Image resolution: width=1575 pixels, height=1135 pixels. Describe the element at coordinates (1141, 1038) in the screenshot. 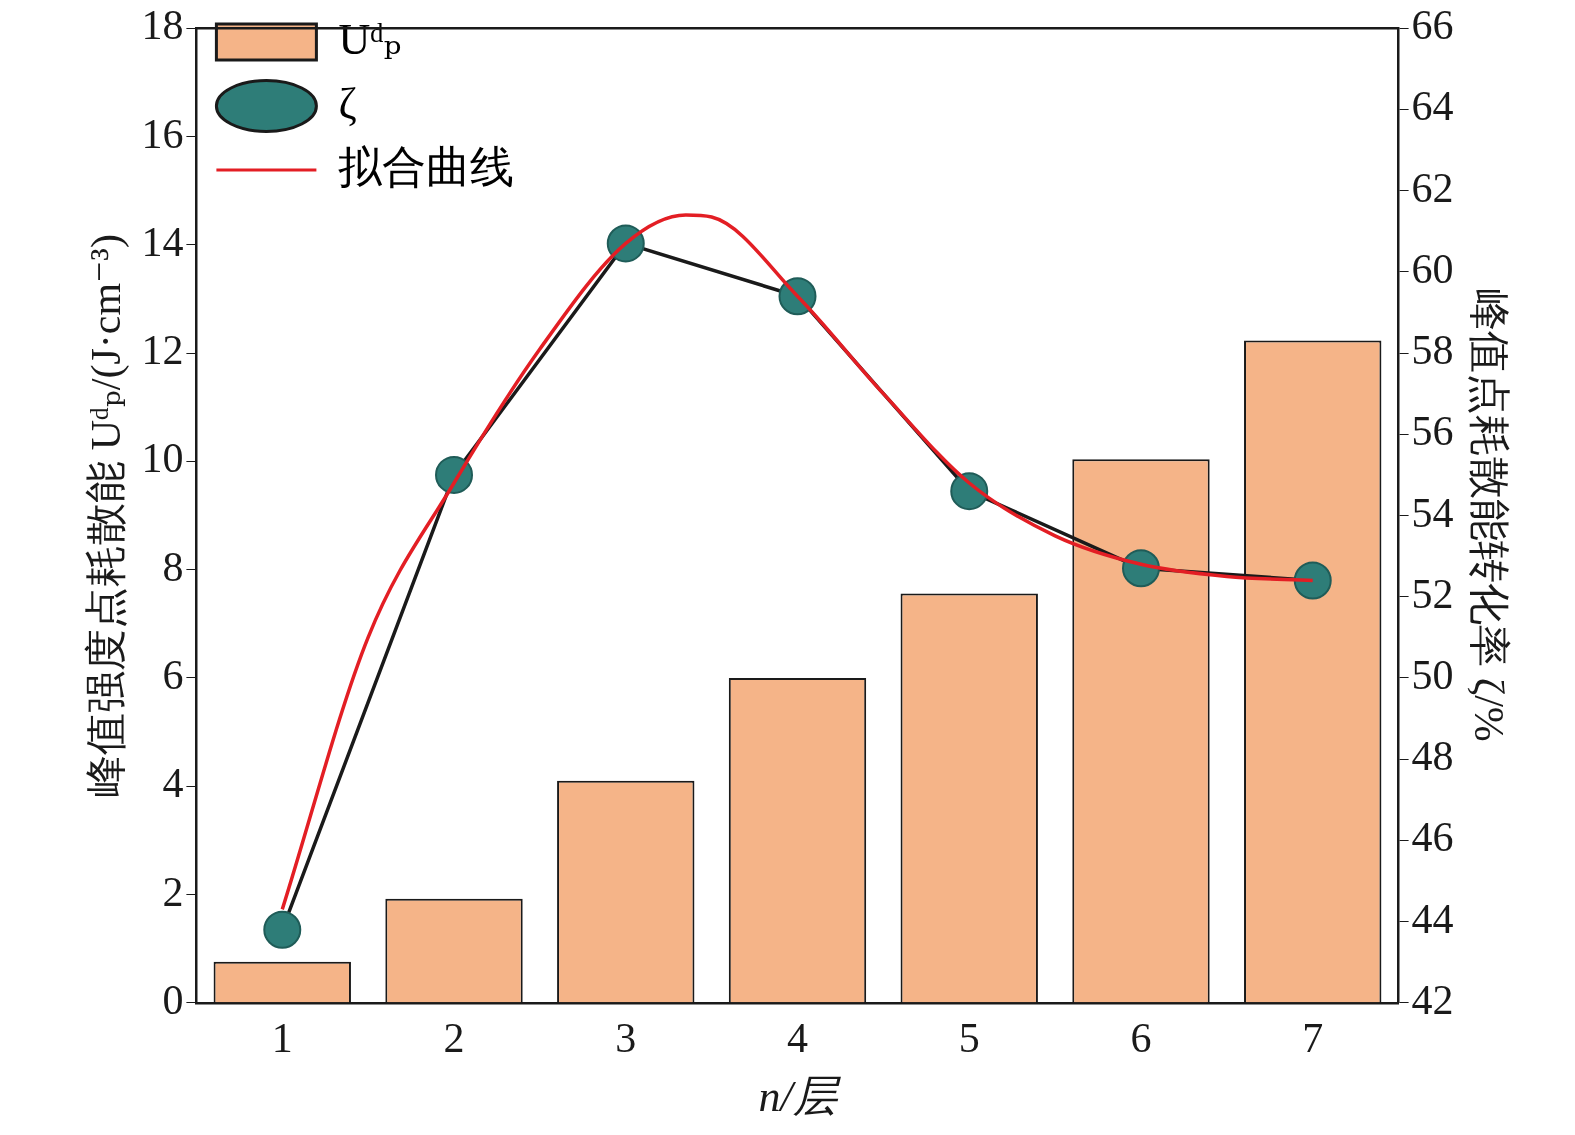

I see `x-tick-label: 6` at that location.